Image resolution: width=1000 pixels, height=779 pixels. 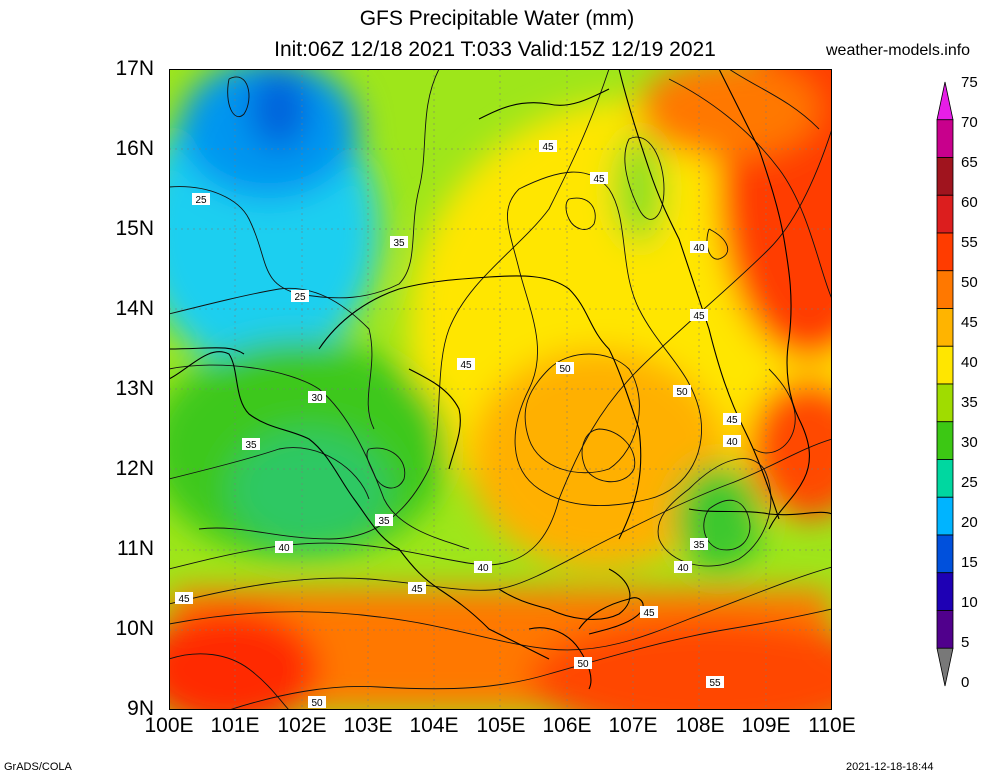 I want to click on colorbar-label: 10, so click(x=969, y=602).